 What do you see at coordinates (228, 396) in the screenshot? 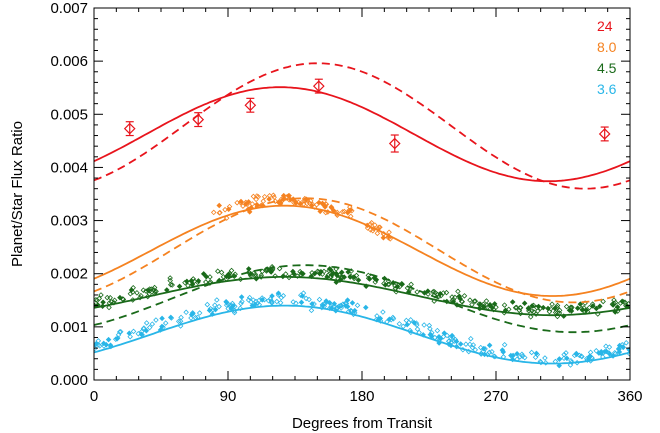
I see `x-tick-label: 90` at bounding box center [228, 396].